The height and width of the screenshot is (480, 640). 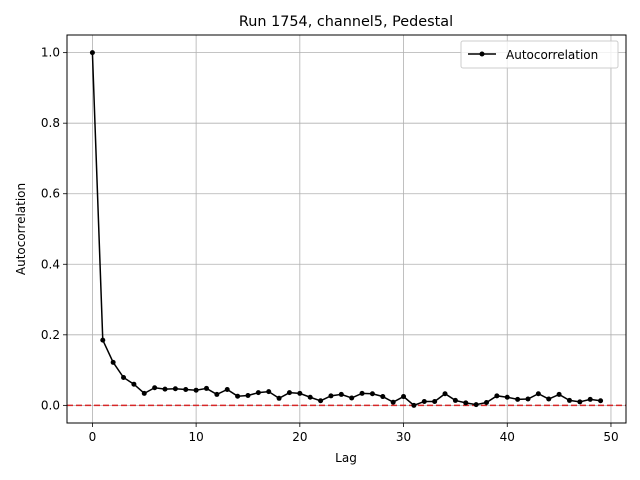 I want to click on chart-title: Run 1754, channel5, Pedestal, so click(x=346, y=22).